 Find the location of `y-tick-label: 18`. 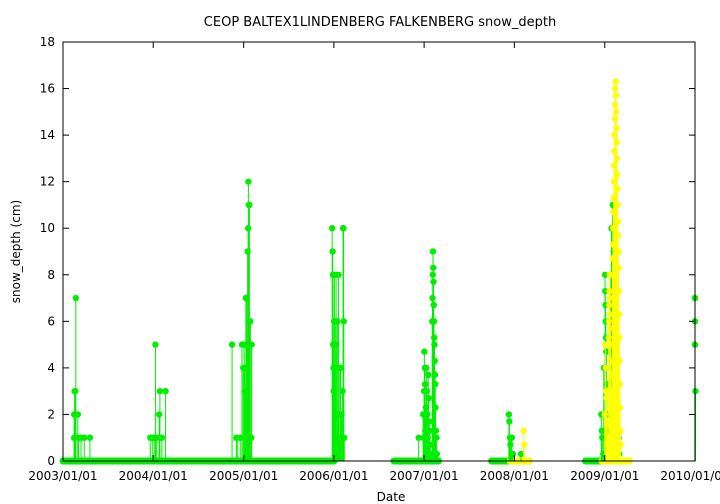

y-tick-label: 18 is located at coordinates (47, 42).